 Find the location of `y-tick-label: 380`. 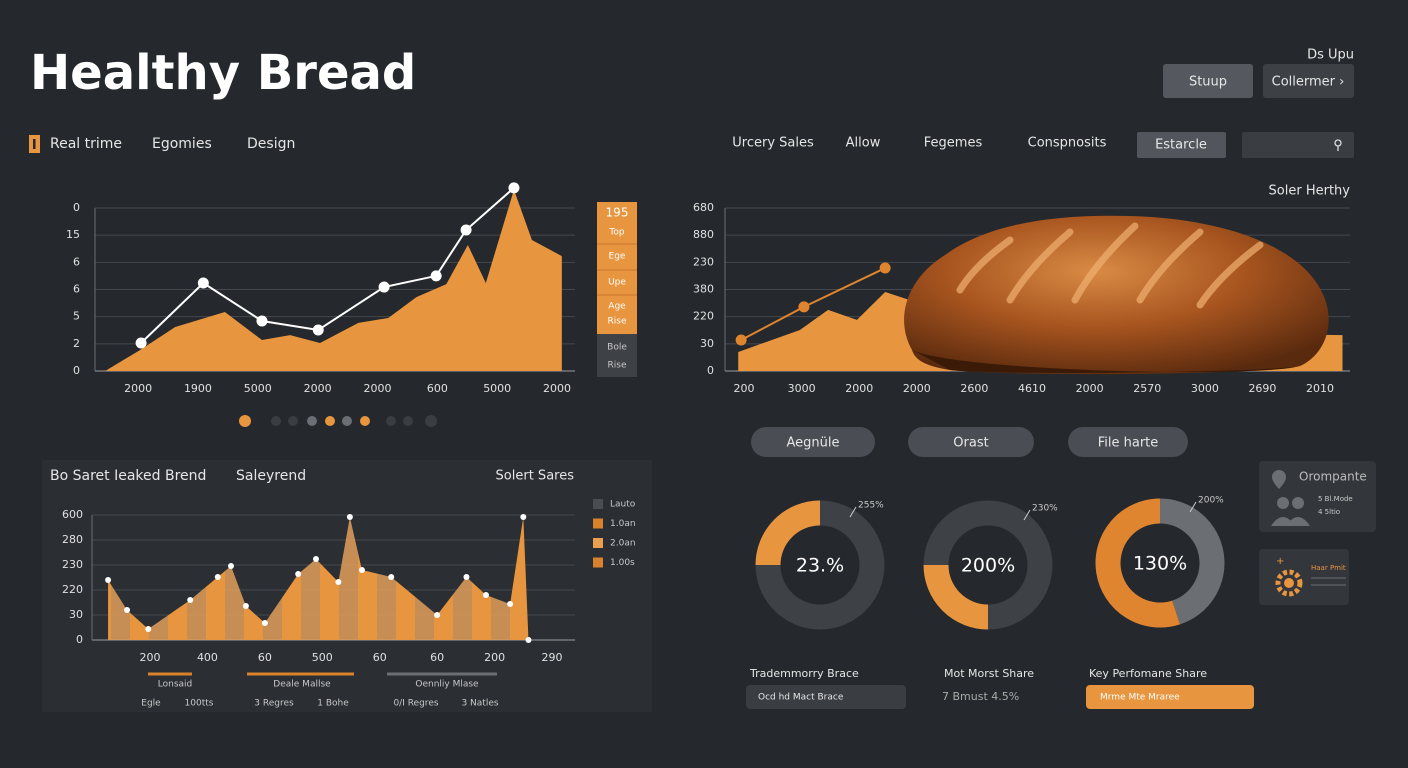

y-tick-label: 380 is located at coordinates (703, 289).